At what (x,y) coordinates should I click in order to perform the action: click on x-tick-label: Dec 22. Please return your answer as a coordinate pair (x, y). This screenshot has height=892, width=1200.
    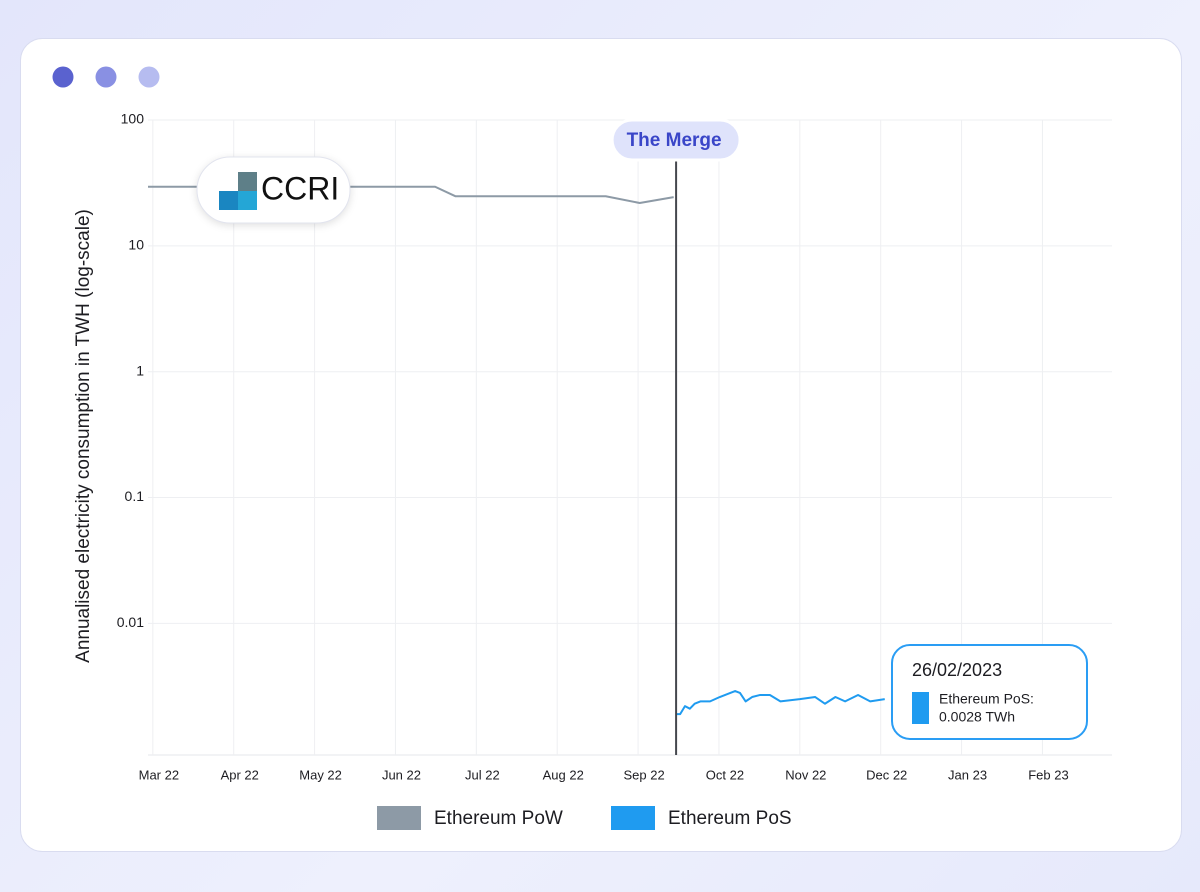
    Looking at the image, I should click on (886, 774).